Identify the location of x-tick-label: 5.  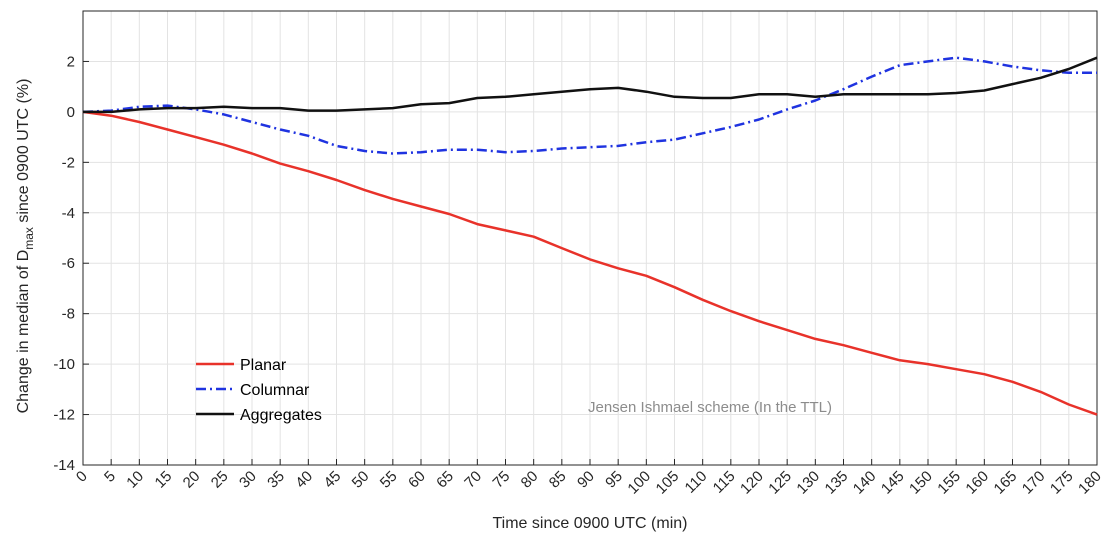
(110, 477).